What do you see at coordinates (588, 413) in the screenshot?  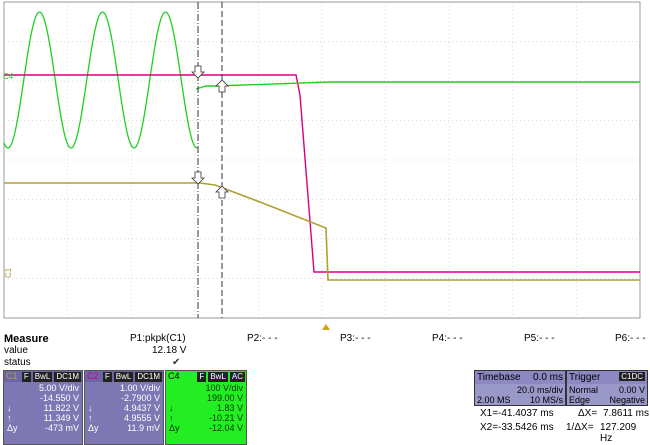 I see `cursor-dx-label: ΔX=` at bounding box center [588, 413].